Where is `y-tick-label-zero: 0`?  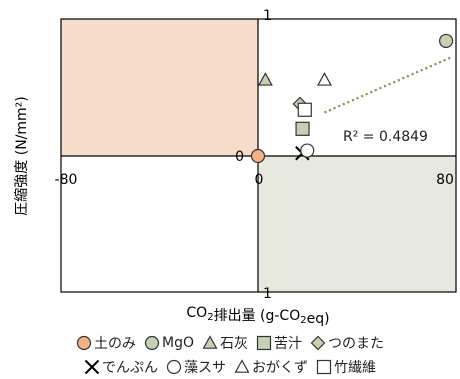 y-tick-label-zero: 0 is located at coordinates (239, 157).